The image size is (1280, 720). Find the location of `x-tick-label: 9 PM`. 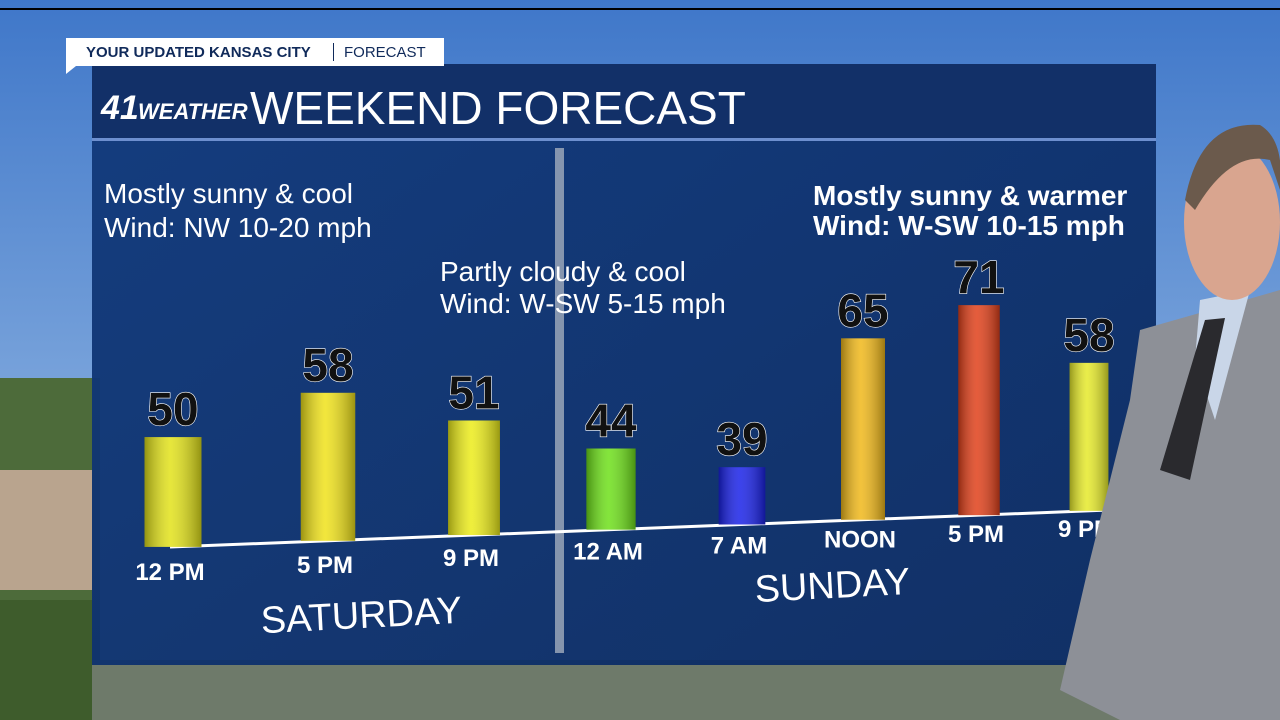

x-tick-label: 9 PM is located at coordinates (471, 558).